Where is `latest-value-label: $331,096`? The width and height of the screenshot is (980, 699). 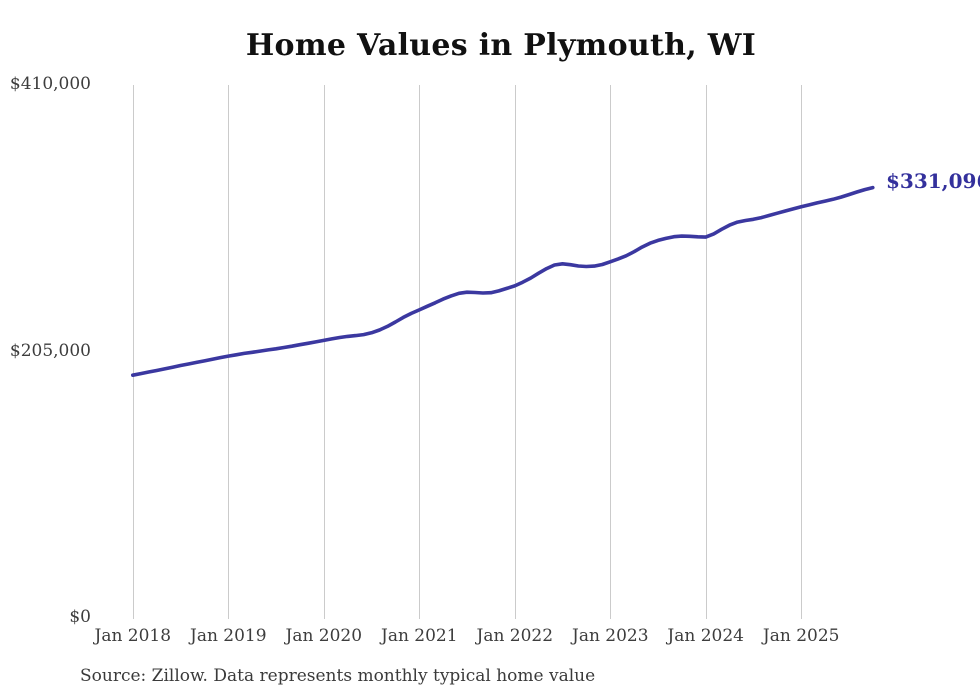 latest-value-label: $331,096 is located at coordinates (933, 181).